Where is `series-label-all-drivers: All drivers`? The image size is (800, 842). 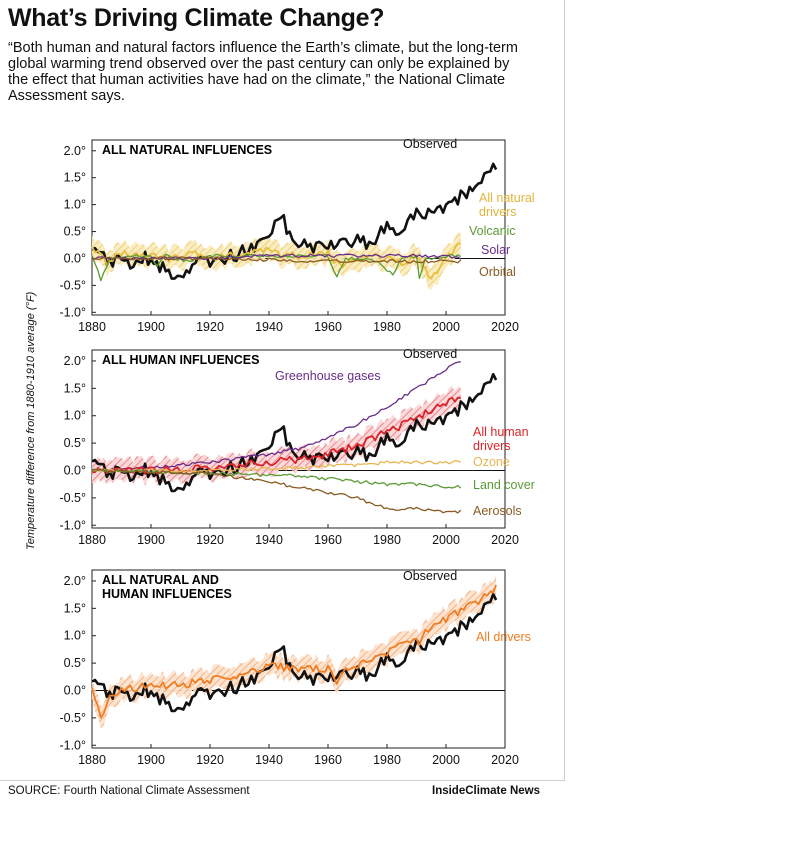
series-label-all-drivers: All drivers is located at coordinates (503, 637).